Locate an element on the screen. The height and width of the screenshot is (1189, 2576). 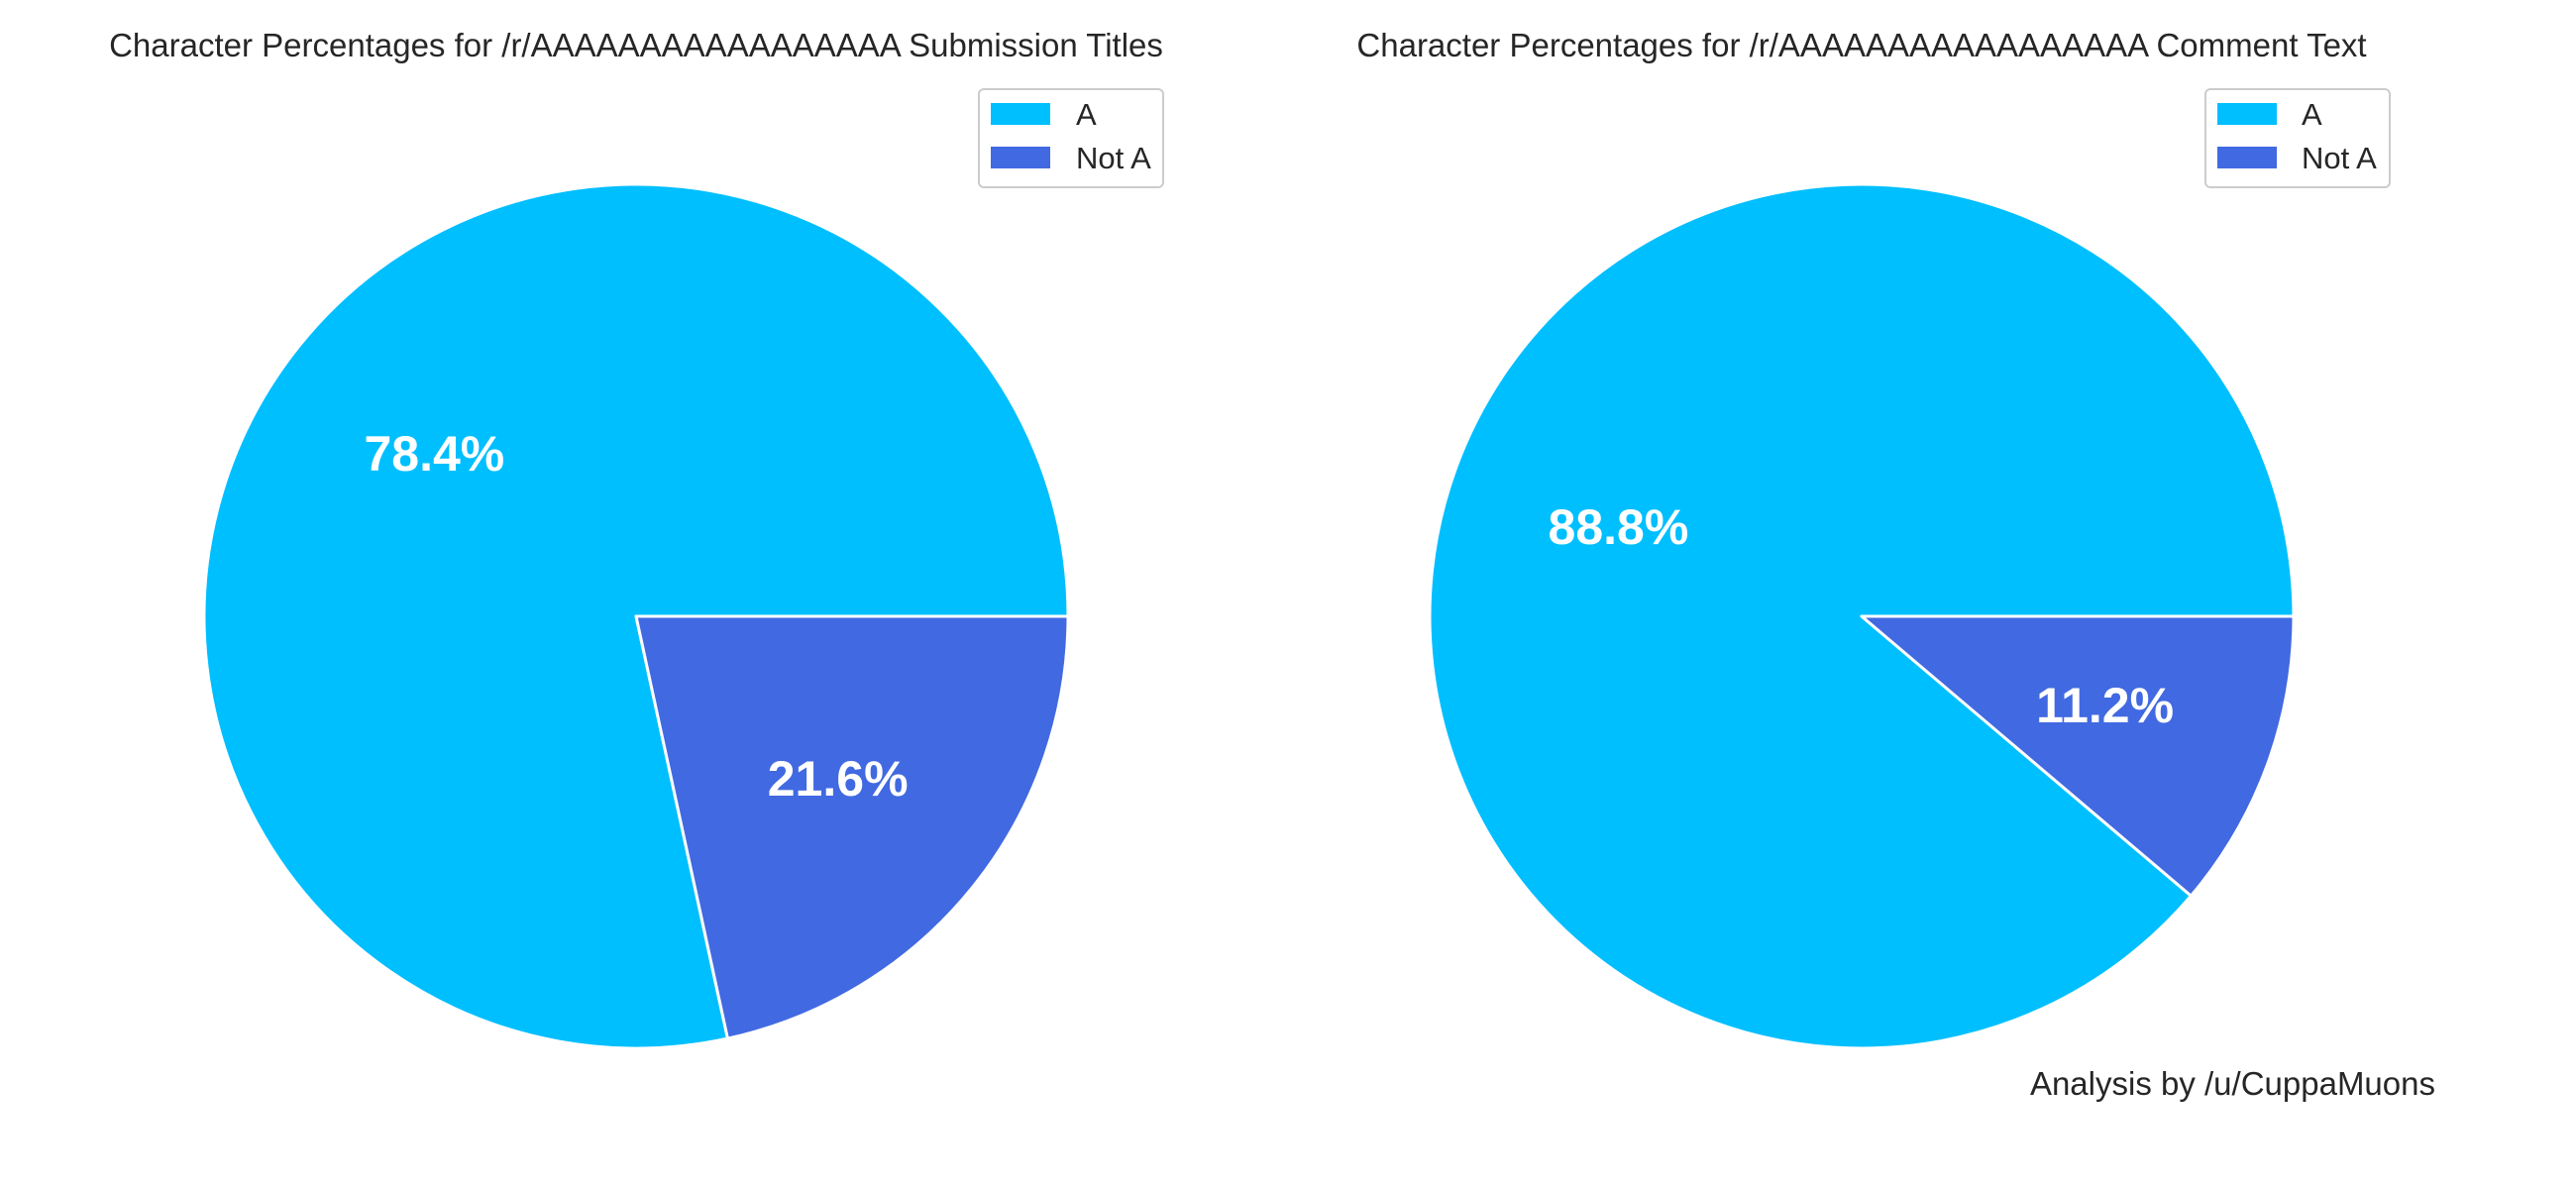
pie-value-label-not-a: 21.6% is located at coordinates (838, 779).